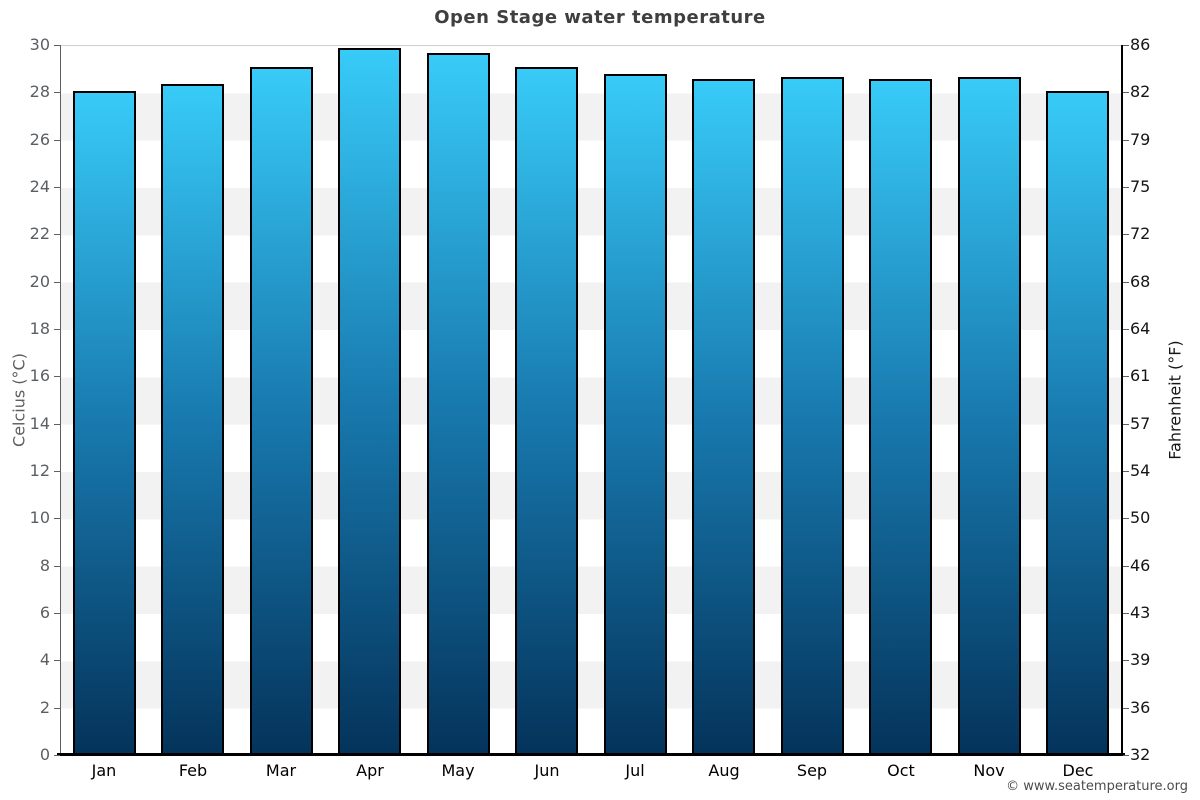 The height and width of the screenshot is (800, 1200). What do you see at coordinates (723, 417) in the screenshot?
I see `bar-aug` at bounding box center [723, 417].